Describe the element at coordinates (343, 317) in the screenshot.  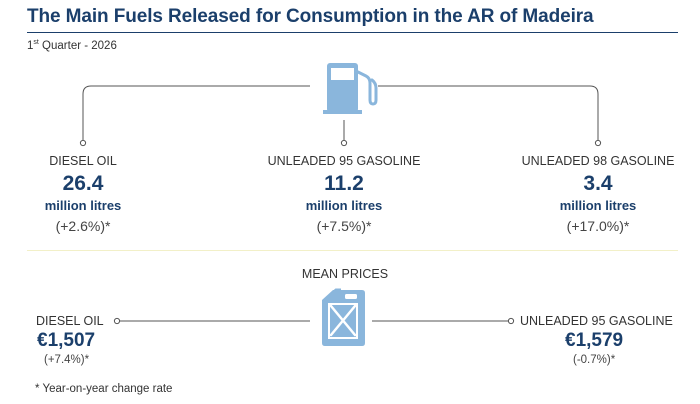
I see `jerry-can-icon` at that location.